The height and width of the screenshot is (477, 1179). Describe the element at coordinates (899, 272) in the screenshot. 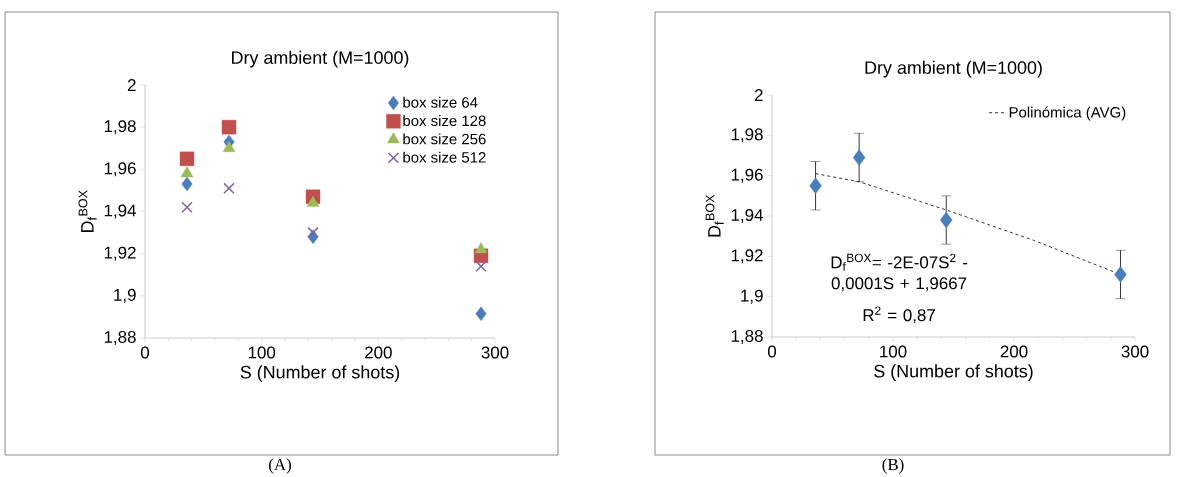

I see `annotation: D$_{f}$$^{BOX}$= -2E-07S$^{2}$ - 0,0001S + 1,9667` at that location.